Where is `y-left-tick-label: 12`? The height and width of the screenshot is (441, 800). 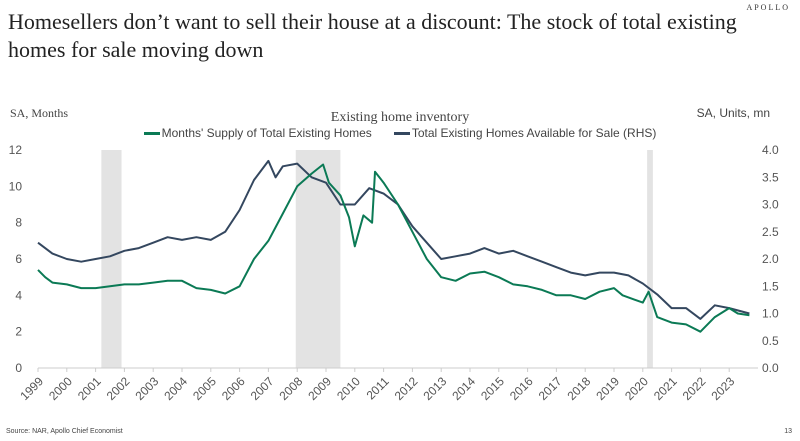 y-left-tick-label: 12 is located at coordinates (16, 150).